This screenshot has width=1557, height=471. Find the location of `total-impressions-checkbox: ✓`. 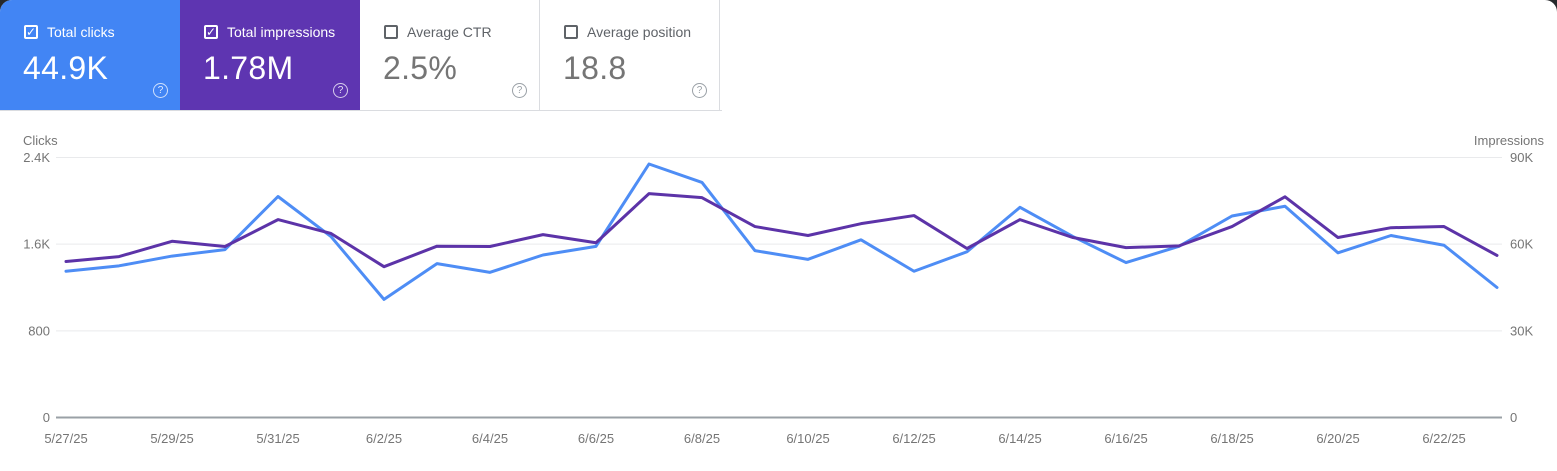

total-impressions-checkbox: ✓ is located at coordinates (211, 32).